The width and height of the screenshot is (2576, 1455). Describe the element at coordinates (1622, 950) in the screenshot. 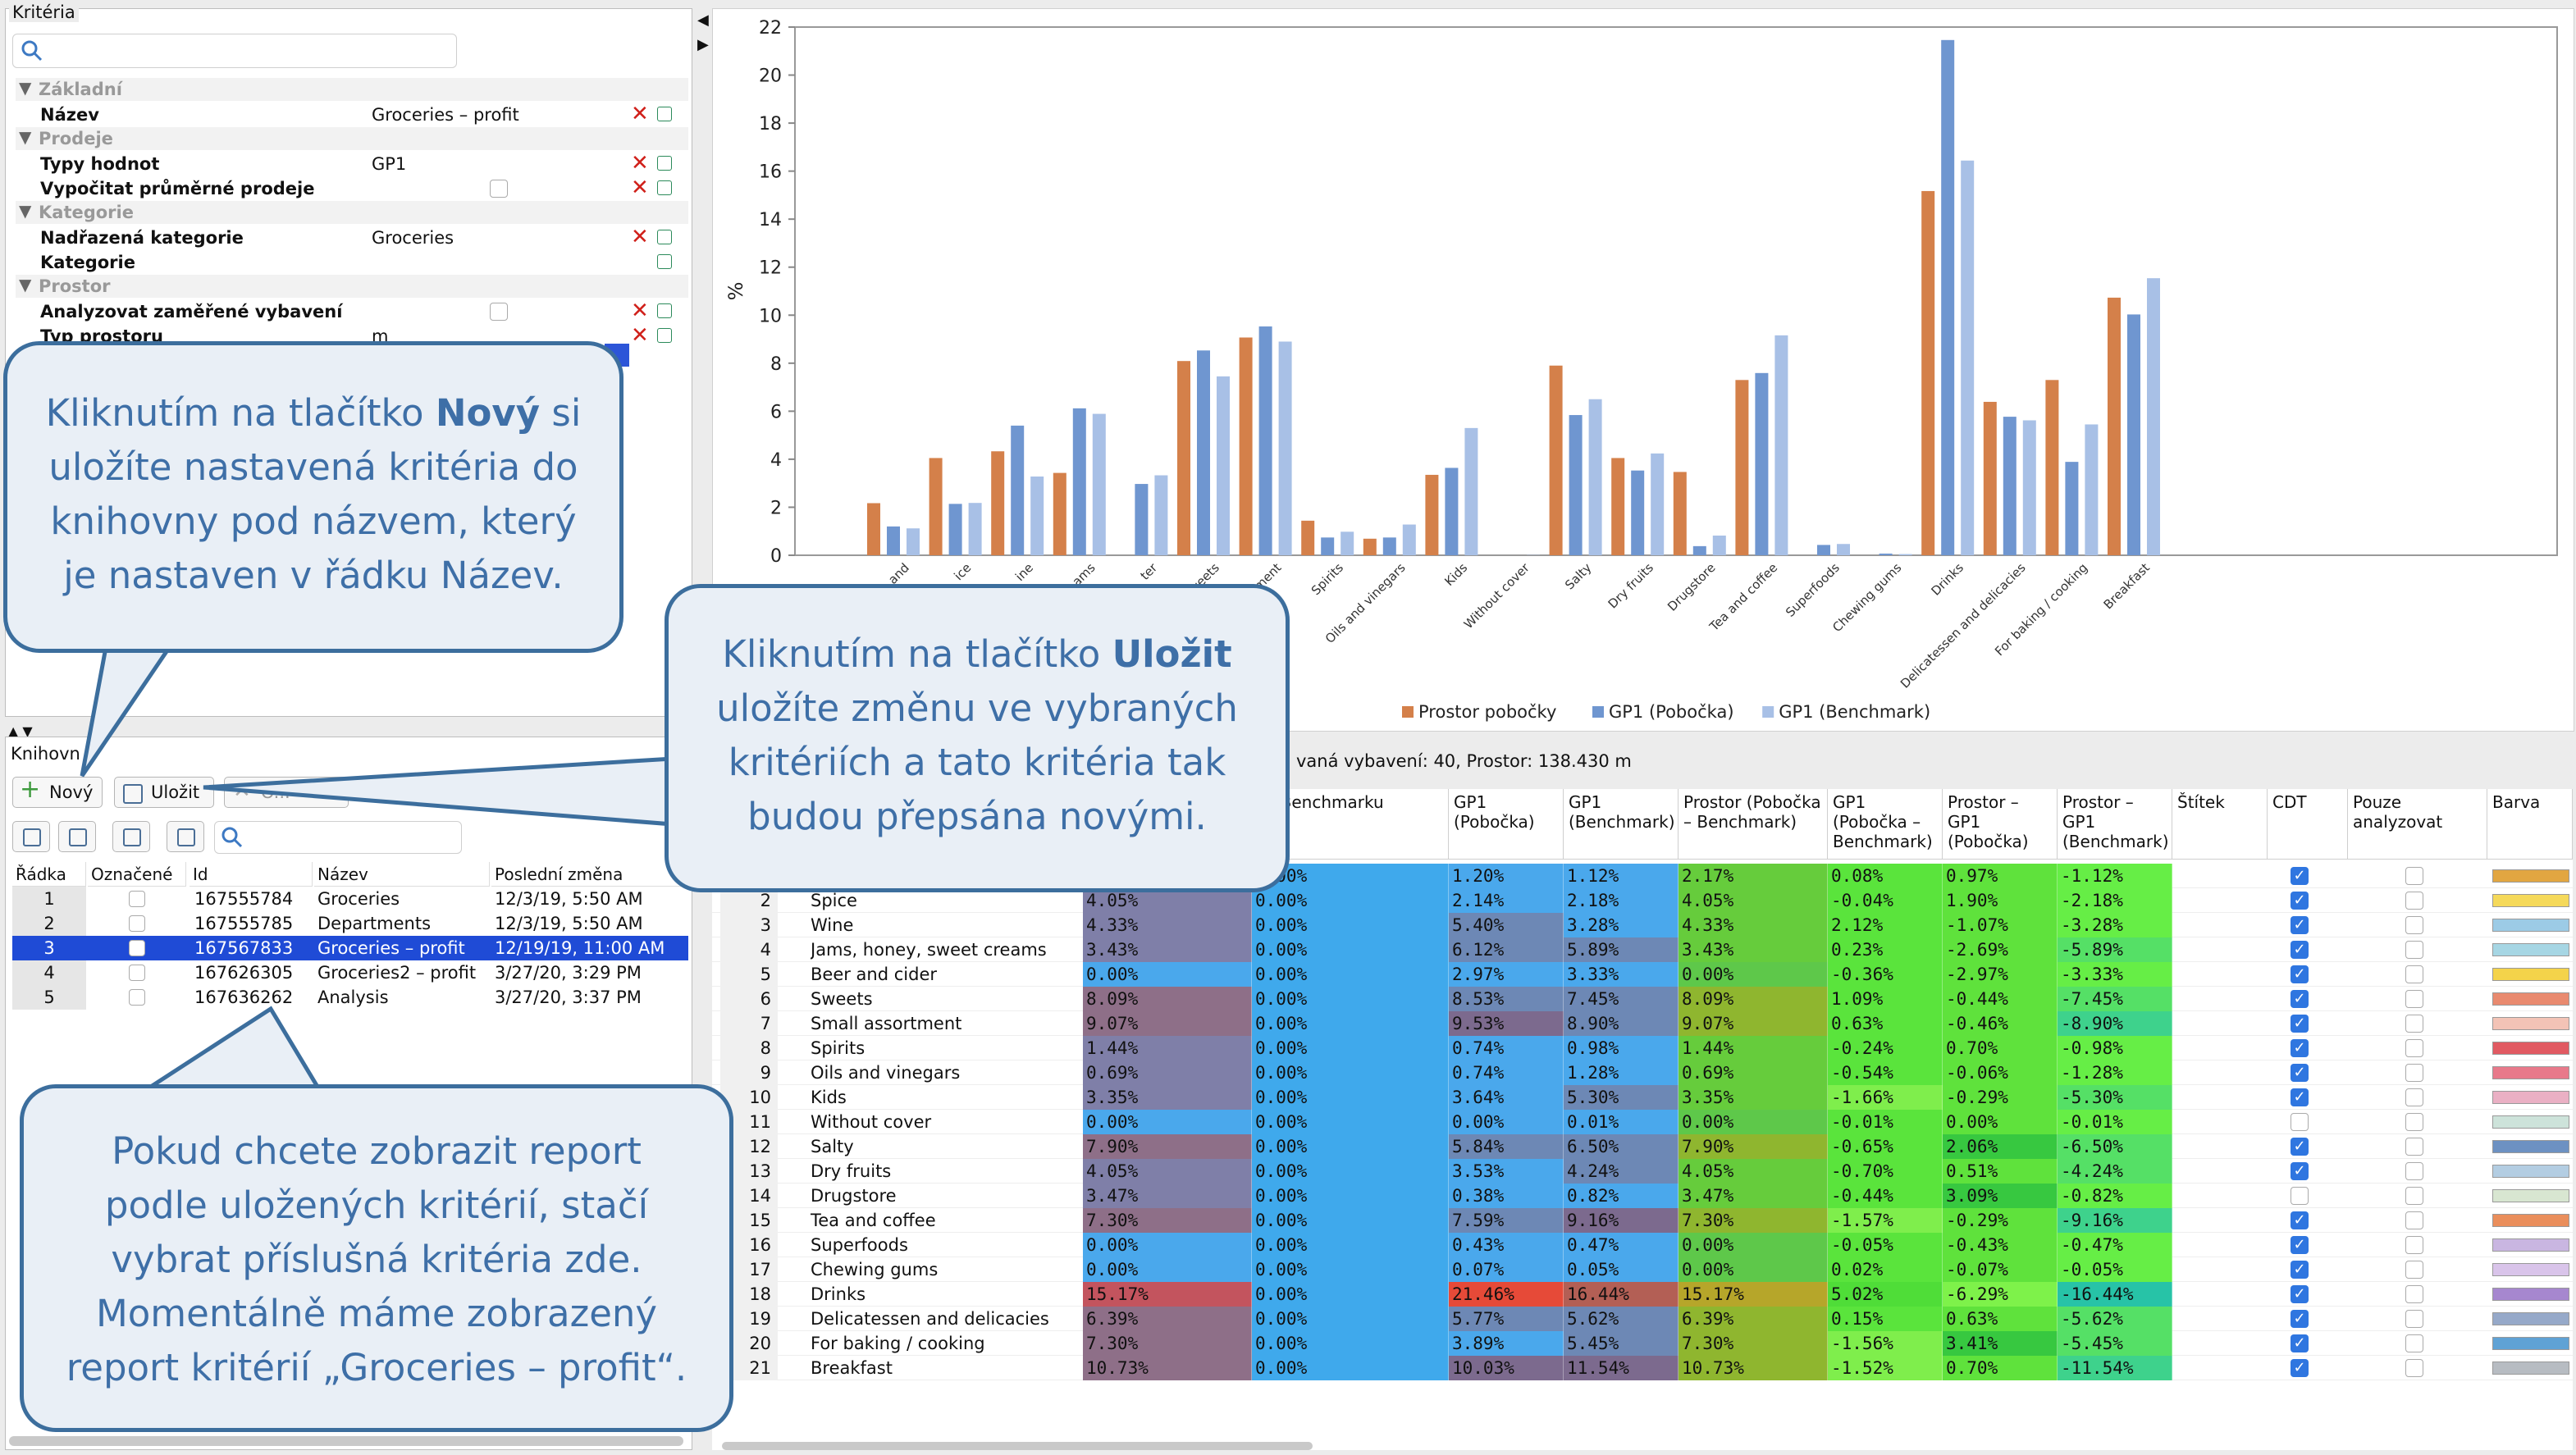

I see `grid-cell: 5.89%` at that location.